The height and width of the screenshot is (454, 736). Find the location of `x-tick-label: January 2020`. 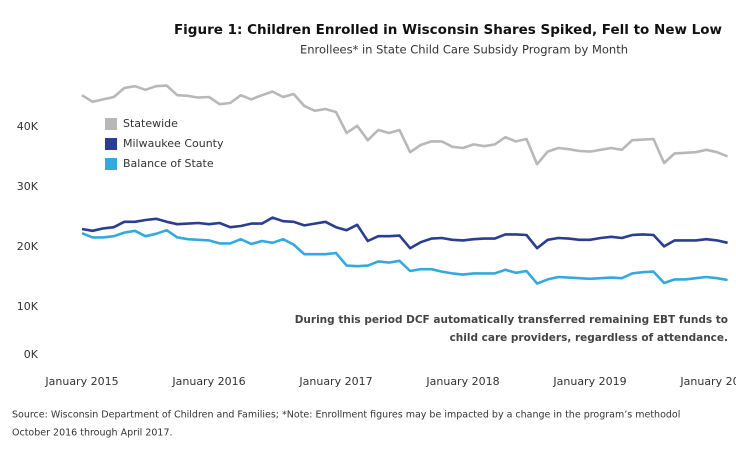

x-tick-label: January 2020 is located at coordinates (707, 381).